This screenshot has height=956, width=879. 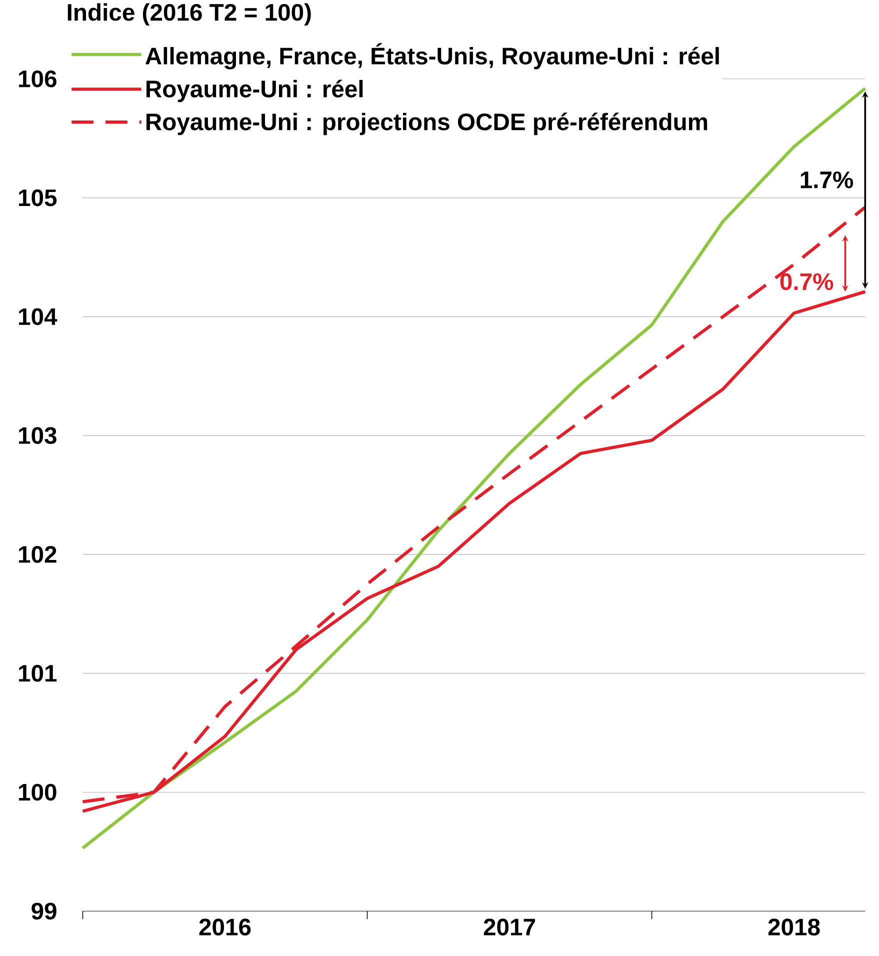 What do you see at coordinates (37, 435) in the screenshot?
I see `y-tick-label: 103` at bounding box center [37, 435].